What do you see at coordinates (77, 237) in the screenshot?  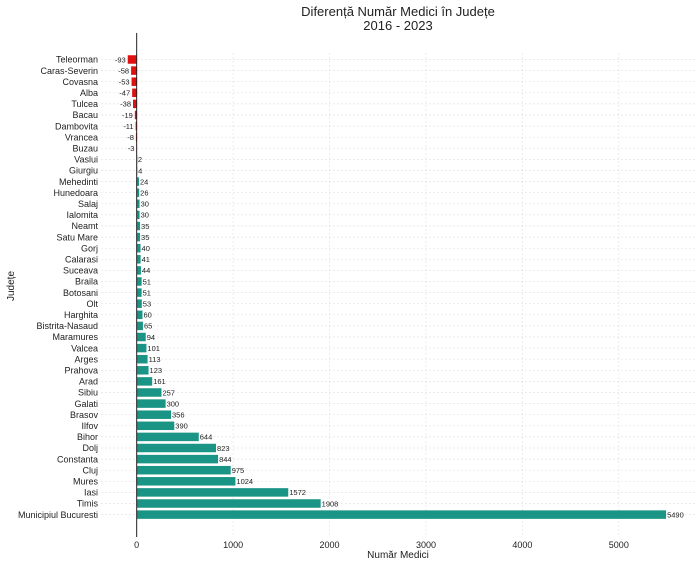 I see `y-tick-label: Satu Mare` at bounding box center [77, 237].